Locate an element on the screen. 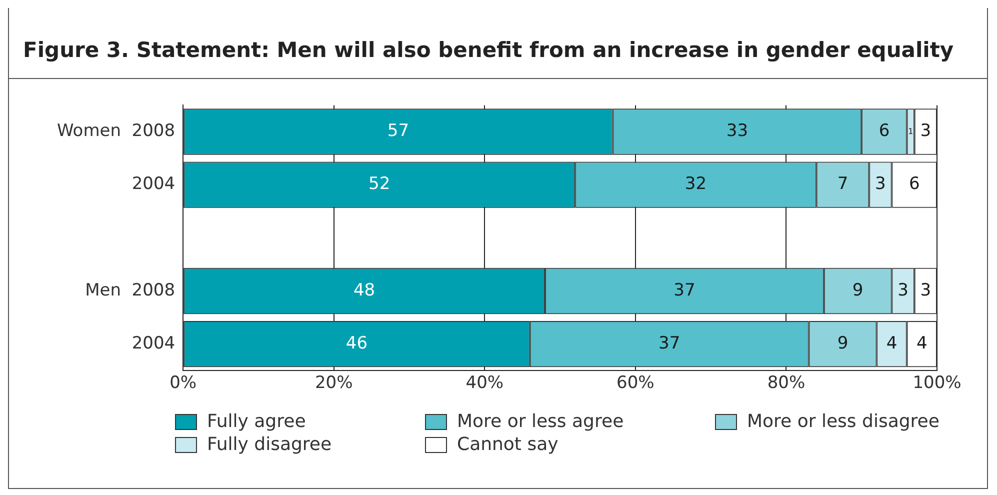  data-label: 1 is located at coordinates (911, 131).